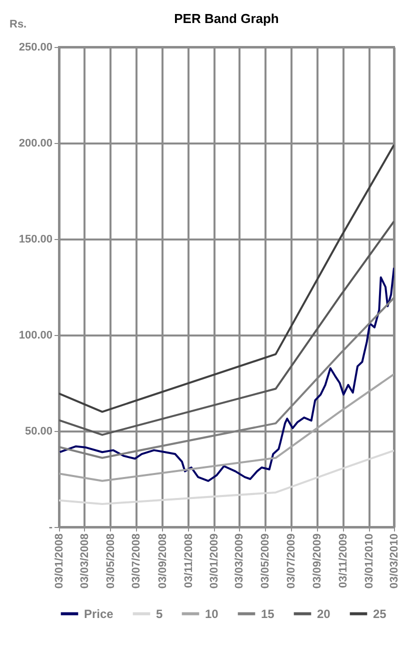 Image resolution: width=417 pixels, height=649 pixels. What do you see at coordinates (344, 561) in the screenshot?
I see `x-tick-label: 03/11/2009` at bounding box center [344, 561].